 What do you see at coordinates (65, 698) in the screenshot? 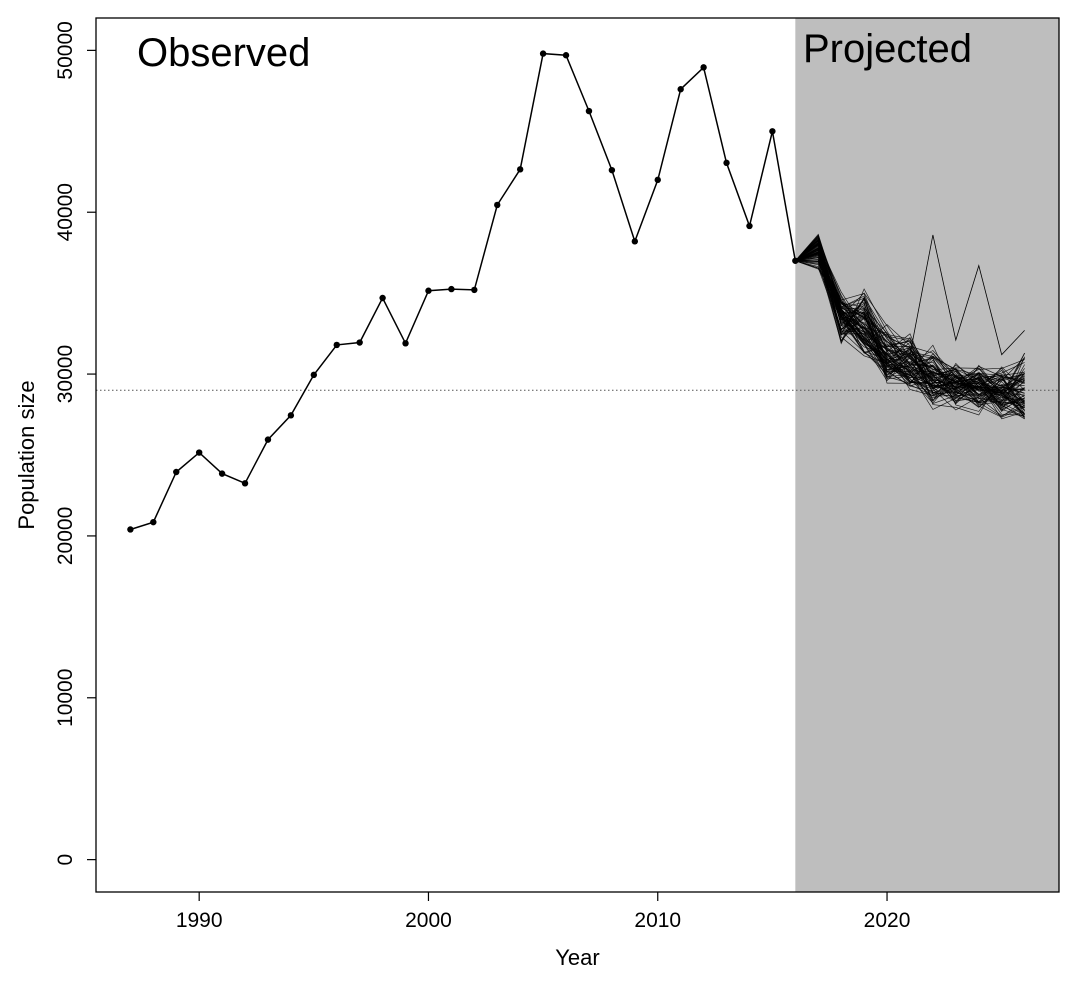
I see `y-tick-label: 10000` at bounding box center [65, 698].